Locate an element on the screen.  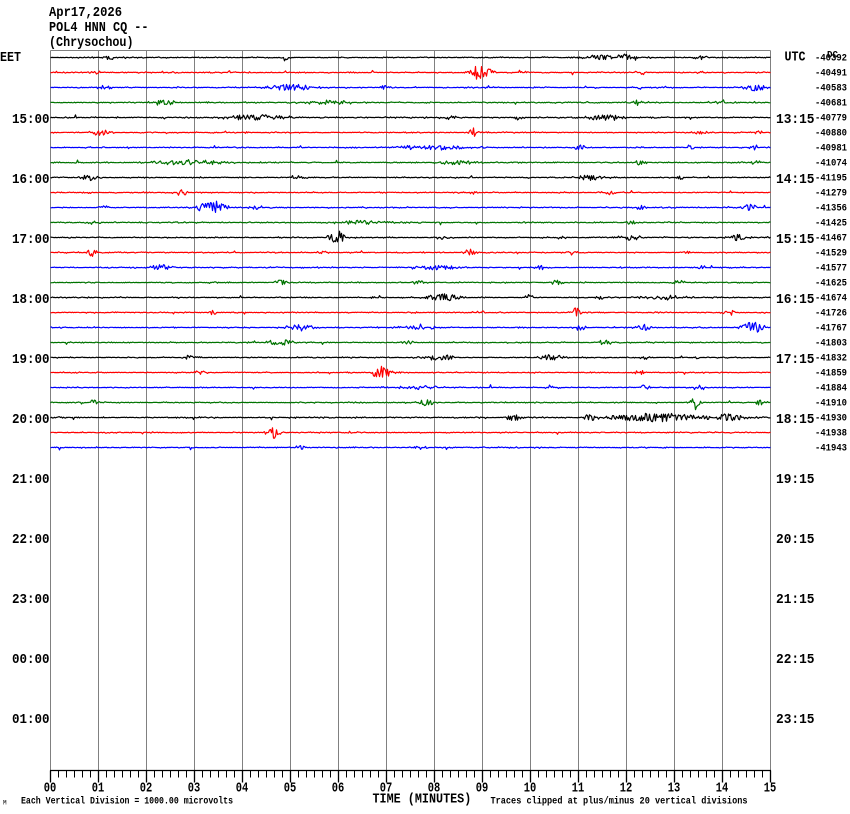
svg-text: 16:00 is located at coordinates (31, 180).